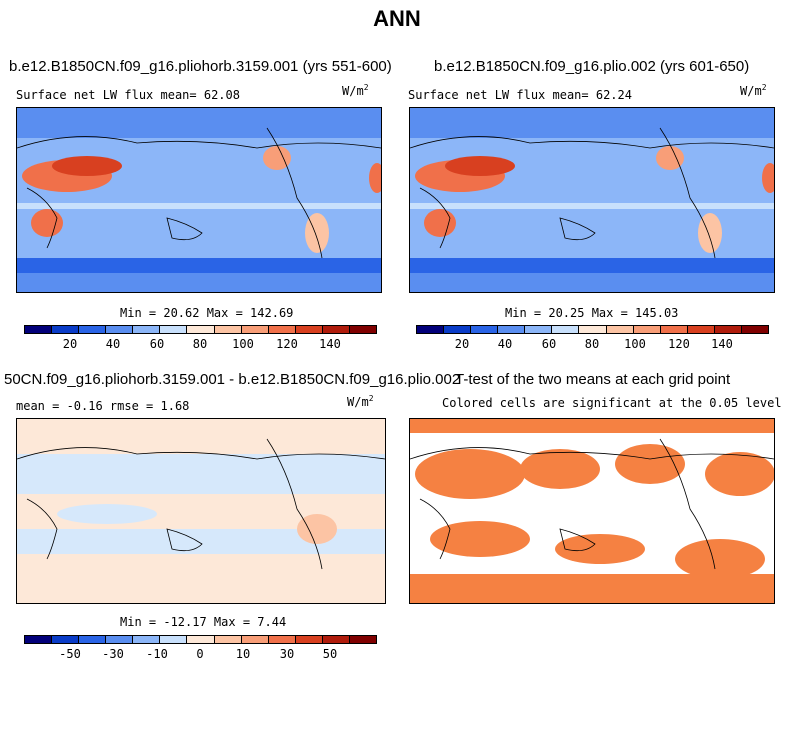 Image resolution: width=794 pixels, height=733 pixels. I want to click on colorbar3-tick: -50, so click(70, 654).